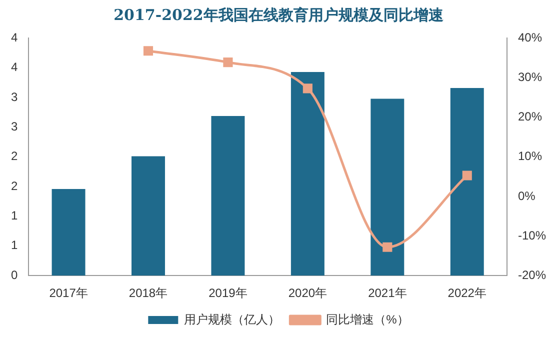  What do you see at coordinates (308, 293) in the screenshot?
I see `x-tick-label: 2020年` at bounding box center [308, 293].